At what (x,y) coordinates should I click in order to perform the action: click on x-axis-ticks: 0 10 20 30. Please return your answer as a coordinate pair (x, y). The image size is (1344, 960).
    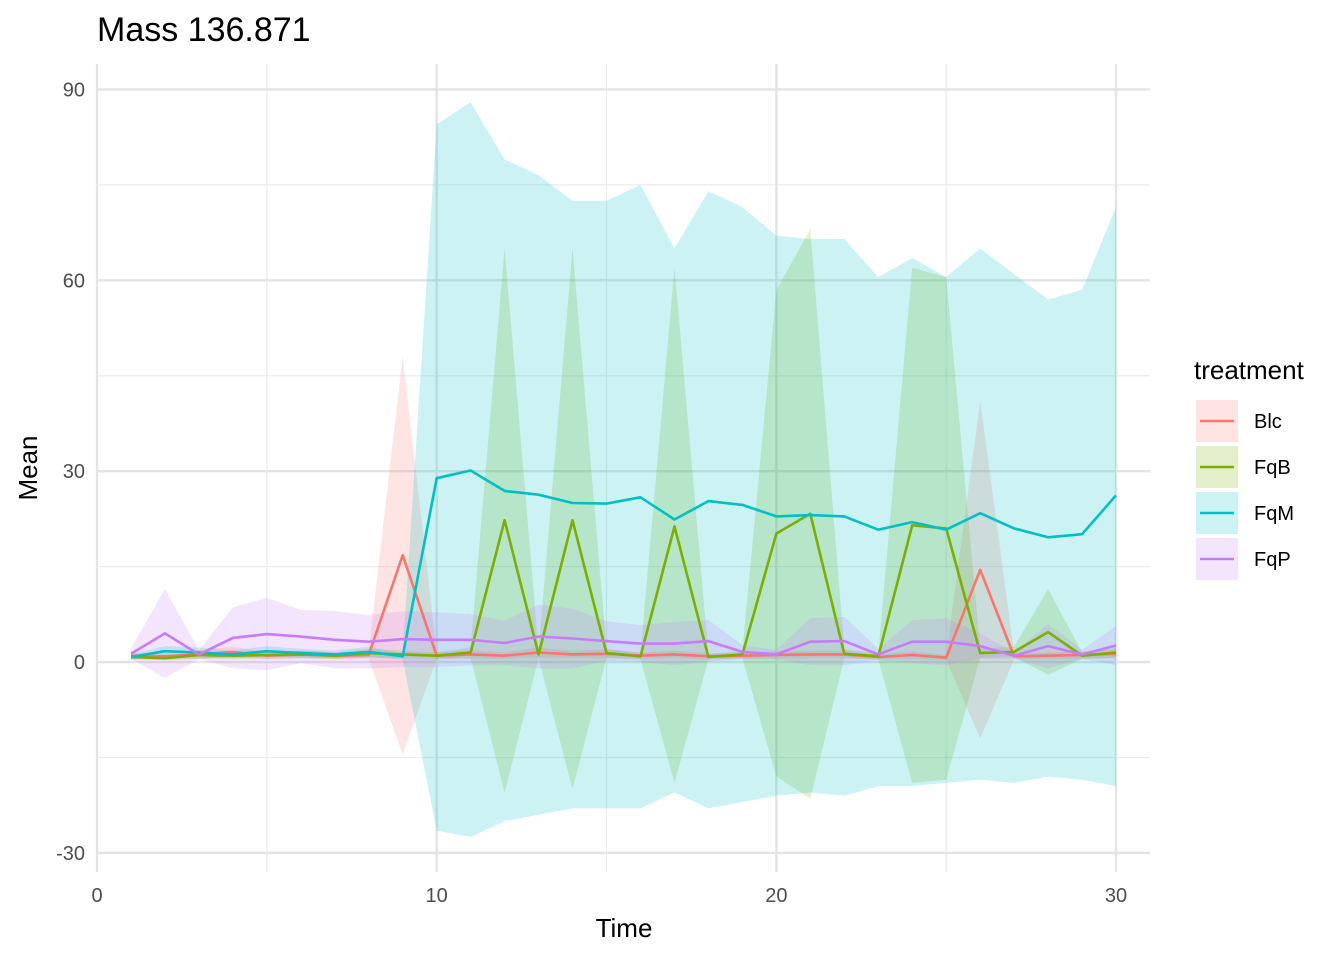
    Looking at the image, I should click on (609, 896).